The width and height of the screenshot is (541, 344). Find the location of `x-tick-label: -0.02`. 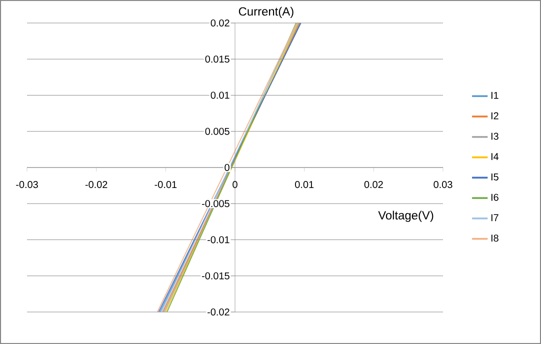

x-tick-label: -0.02 is located at coordinates (96, 184).